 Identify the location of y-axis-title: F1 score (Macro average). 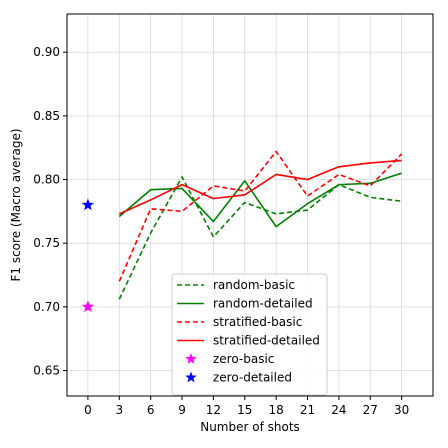
(16, 204).